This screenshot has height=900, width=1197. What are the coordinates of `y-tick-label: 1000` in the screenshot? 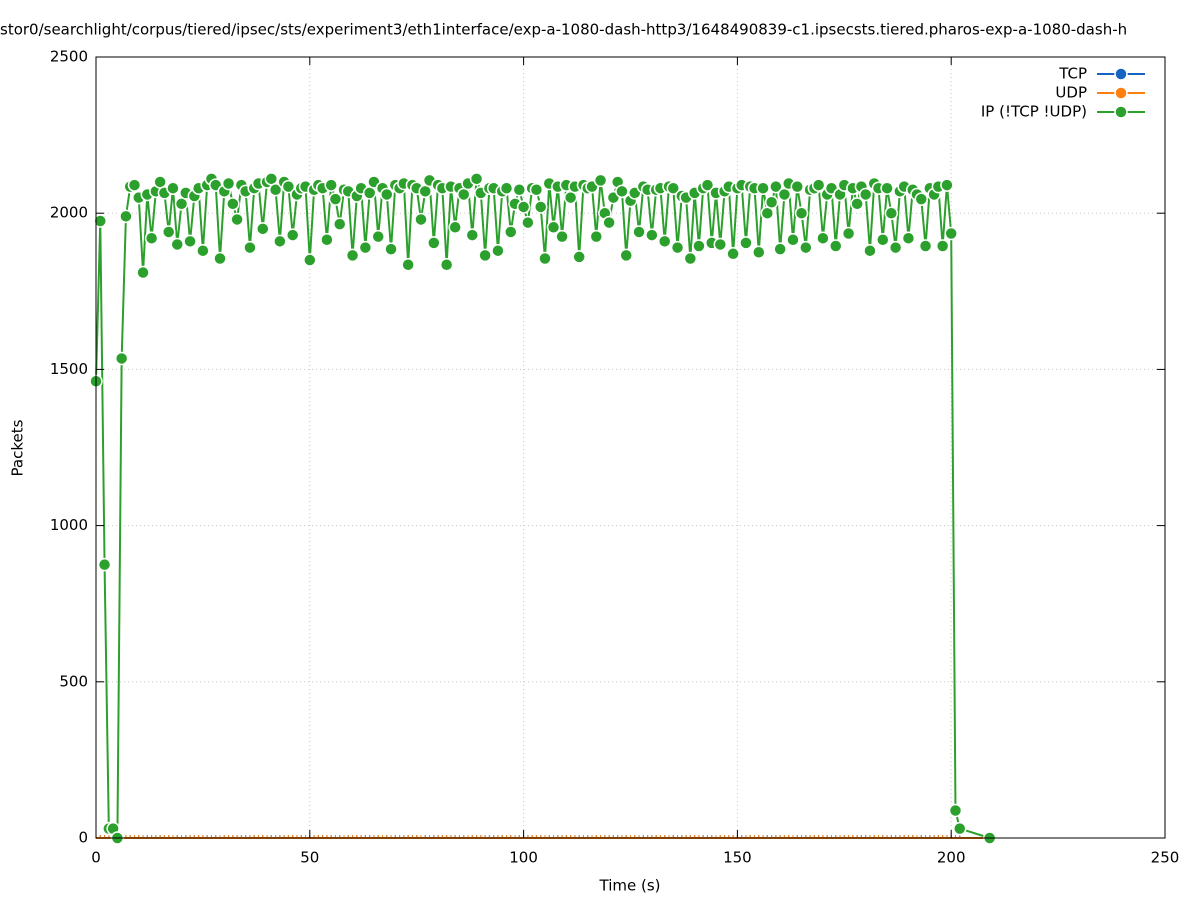 It's located at (69, 525).